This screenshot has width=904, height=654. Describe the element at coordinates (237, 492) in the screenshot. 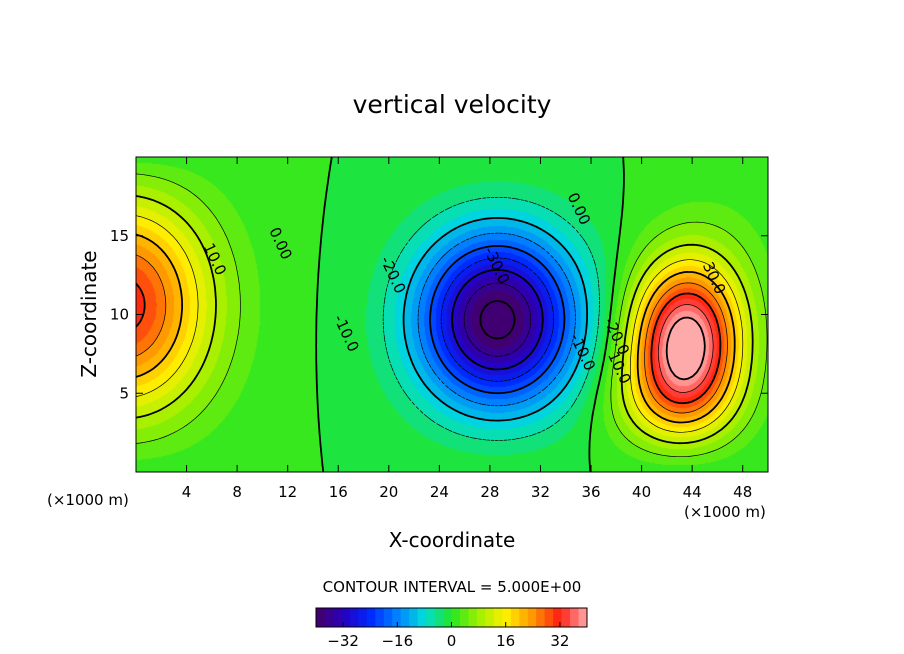

I see `x-tick-label: 8` at that location.